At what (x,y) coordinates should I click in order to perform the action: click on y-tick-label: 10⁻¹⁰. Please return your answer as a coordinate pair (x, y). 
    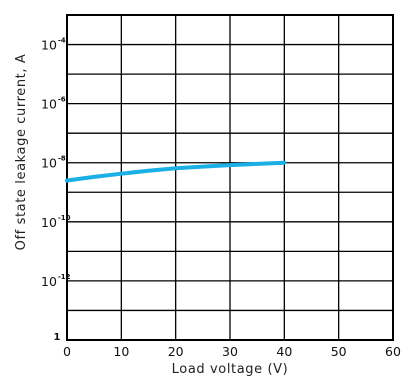
    Looking at the image, I should click on (56, 222).